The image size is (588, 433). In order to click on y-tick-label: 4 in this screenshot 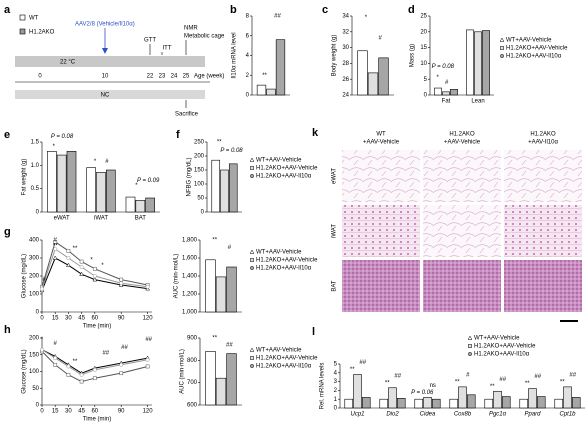, I will do `click(336, 373)`.